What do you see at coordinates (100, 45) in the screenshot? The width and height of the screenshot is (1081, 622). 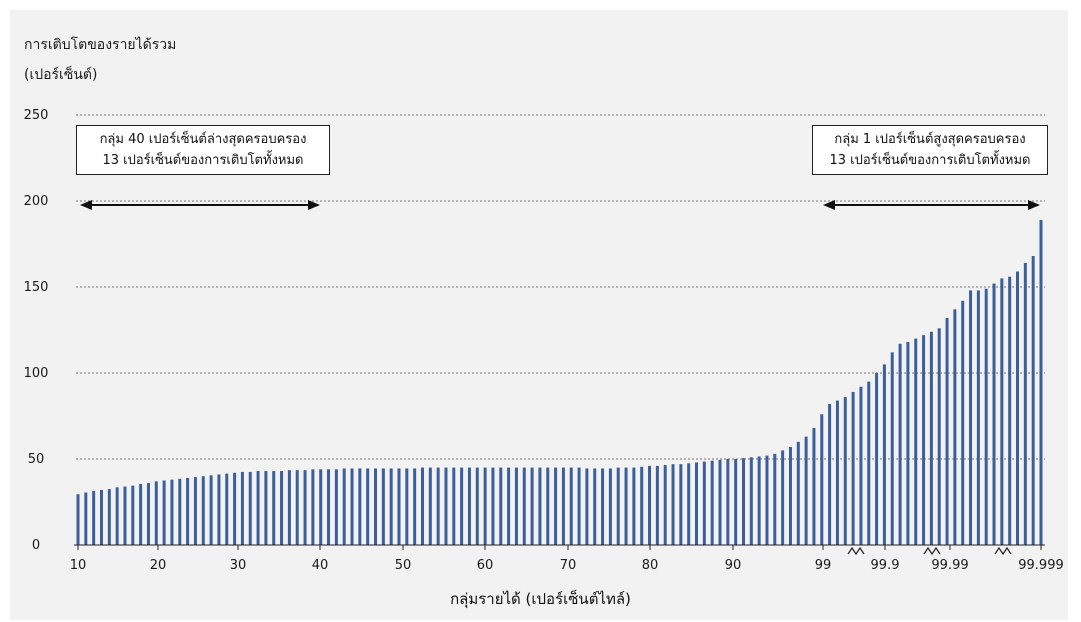 I see `y-axis-title-line1: การเติบโตของรายได้รวม` at bounding box center [100, 45].